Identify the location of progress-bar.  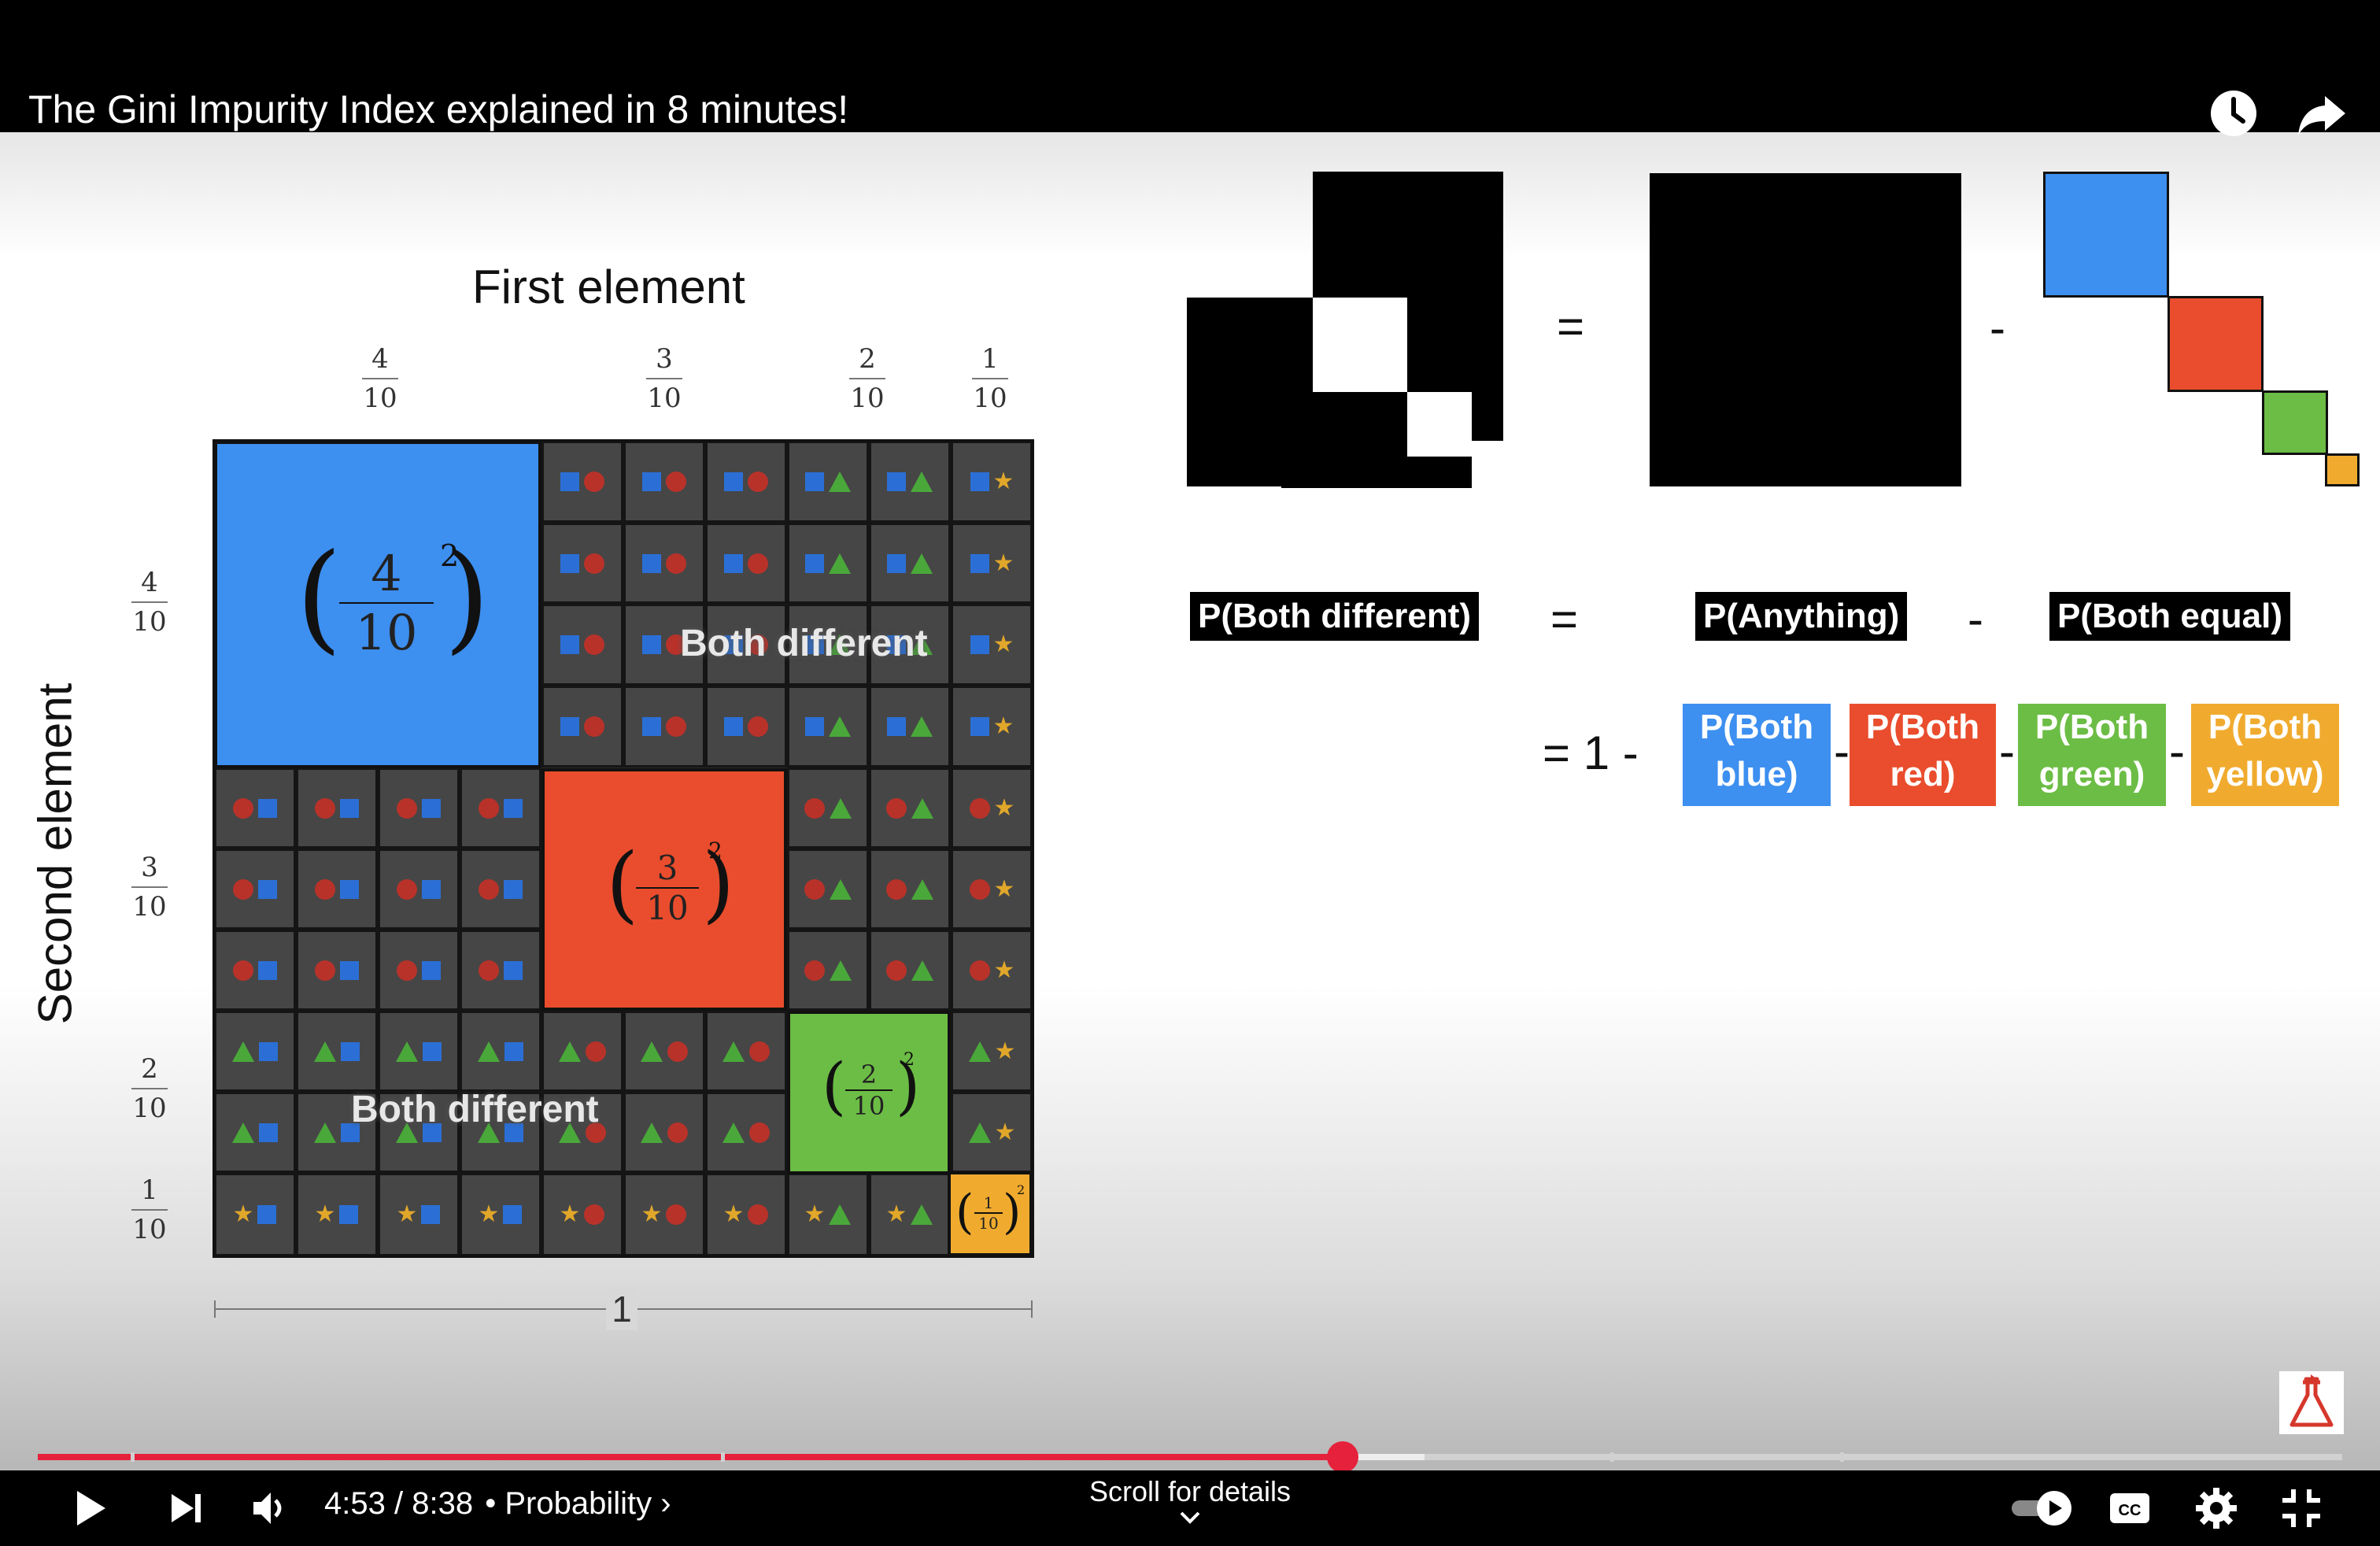
(1190, 1457).